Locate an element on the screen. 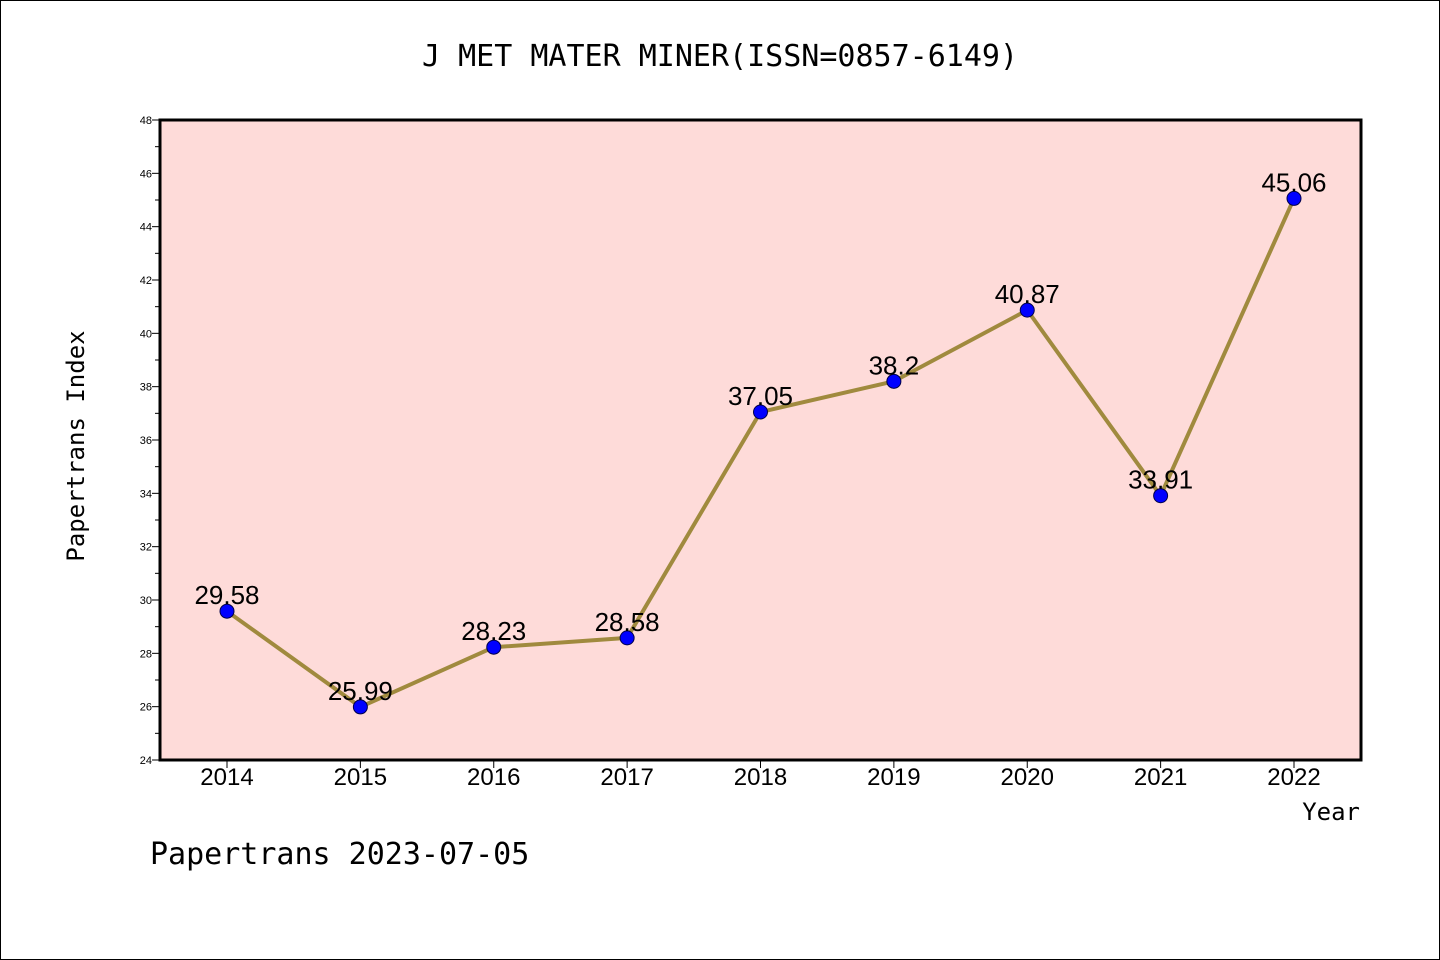 The image size is (1440, 960). y-tick-label: 32 is located at coordinates (146, 548).